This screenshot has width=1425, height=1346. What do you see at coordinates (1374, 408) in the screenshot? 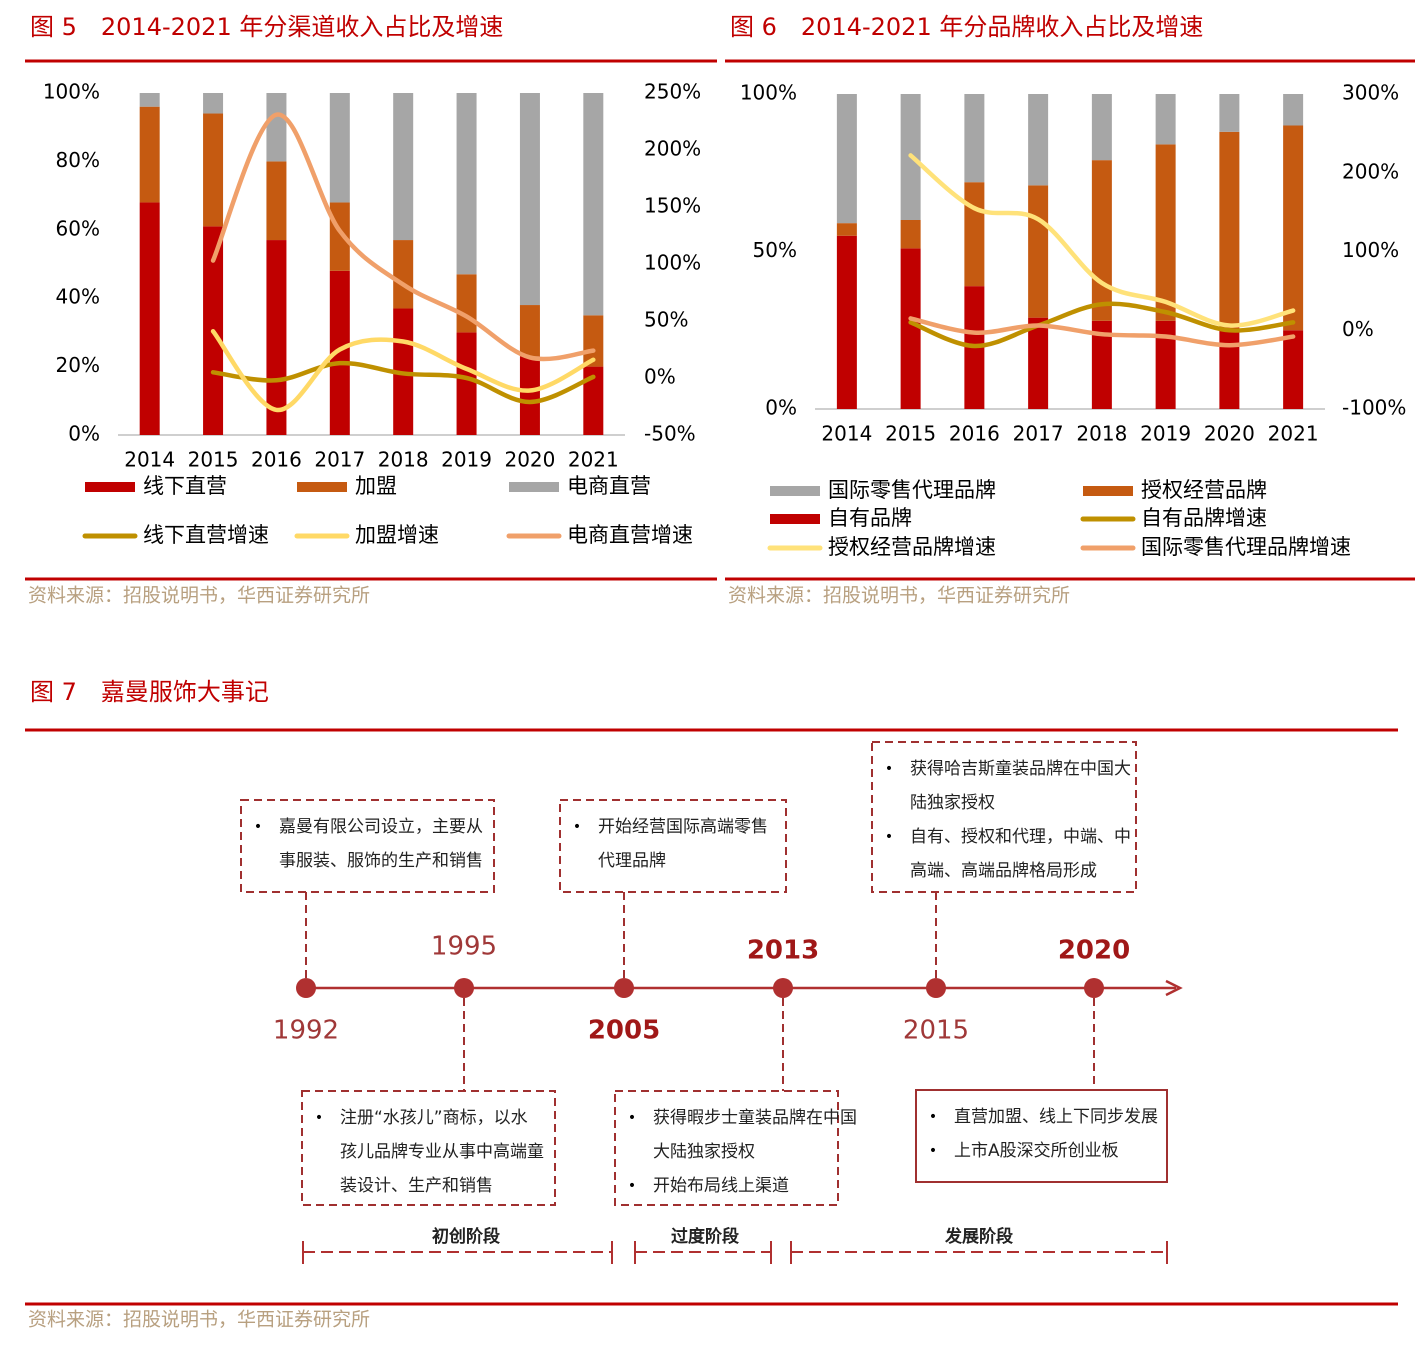
I see `y2-tick-label: -100%` at bounding box center [1374, 408].